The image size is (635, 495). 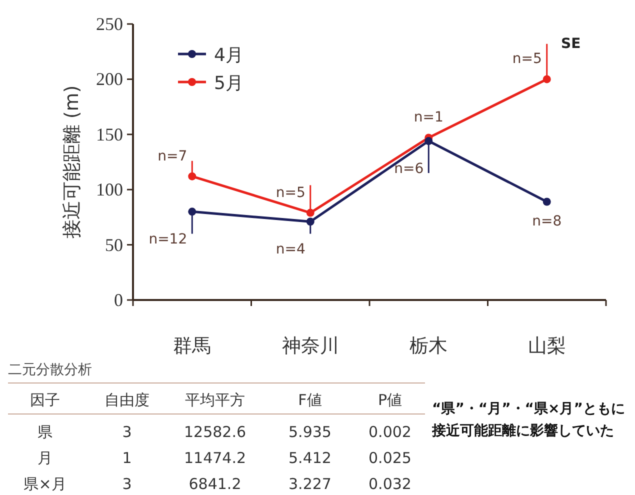 I want to click on text: 0.025, so click(x=390, y=458).